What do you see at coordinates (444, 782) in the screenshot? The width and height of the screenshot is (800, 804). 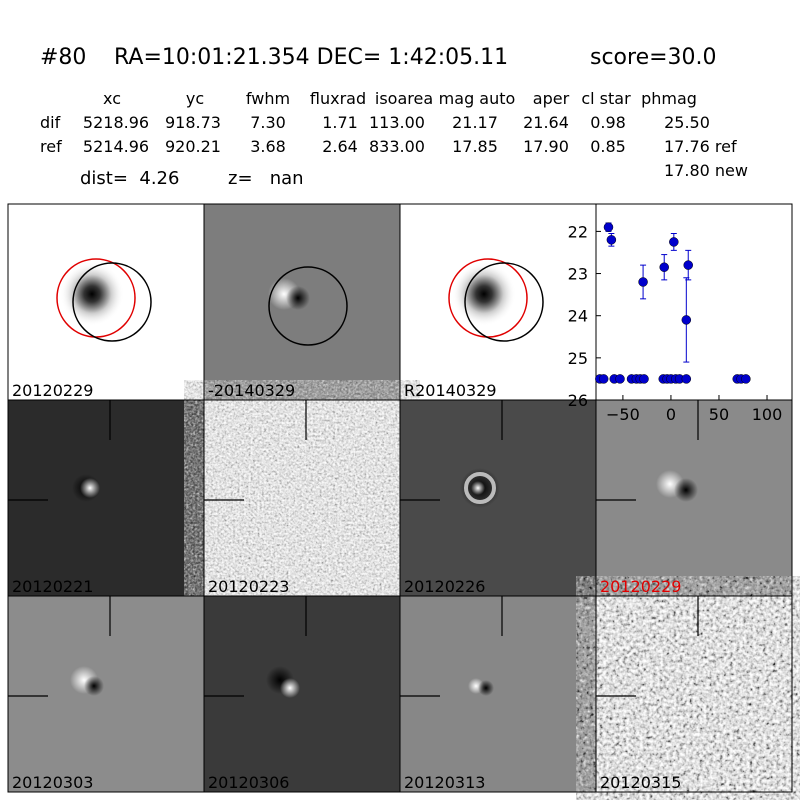 I see `panel-label: 20120313` at bounding box center [444, 782].